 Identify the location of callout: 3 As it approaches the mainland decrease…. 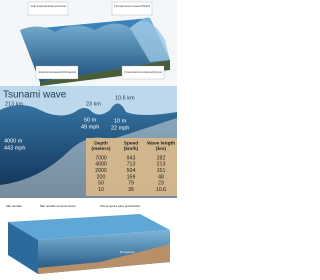
(57, 72).